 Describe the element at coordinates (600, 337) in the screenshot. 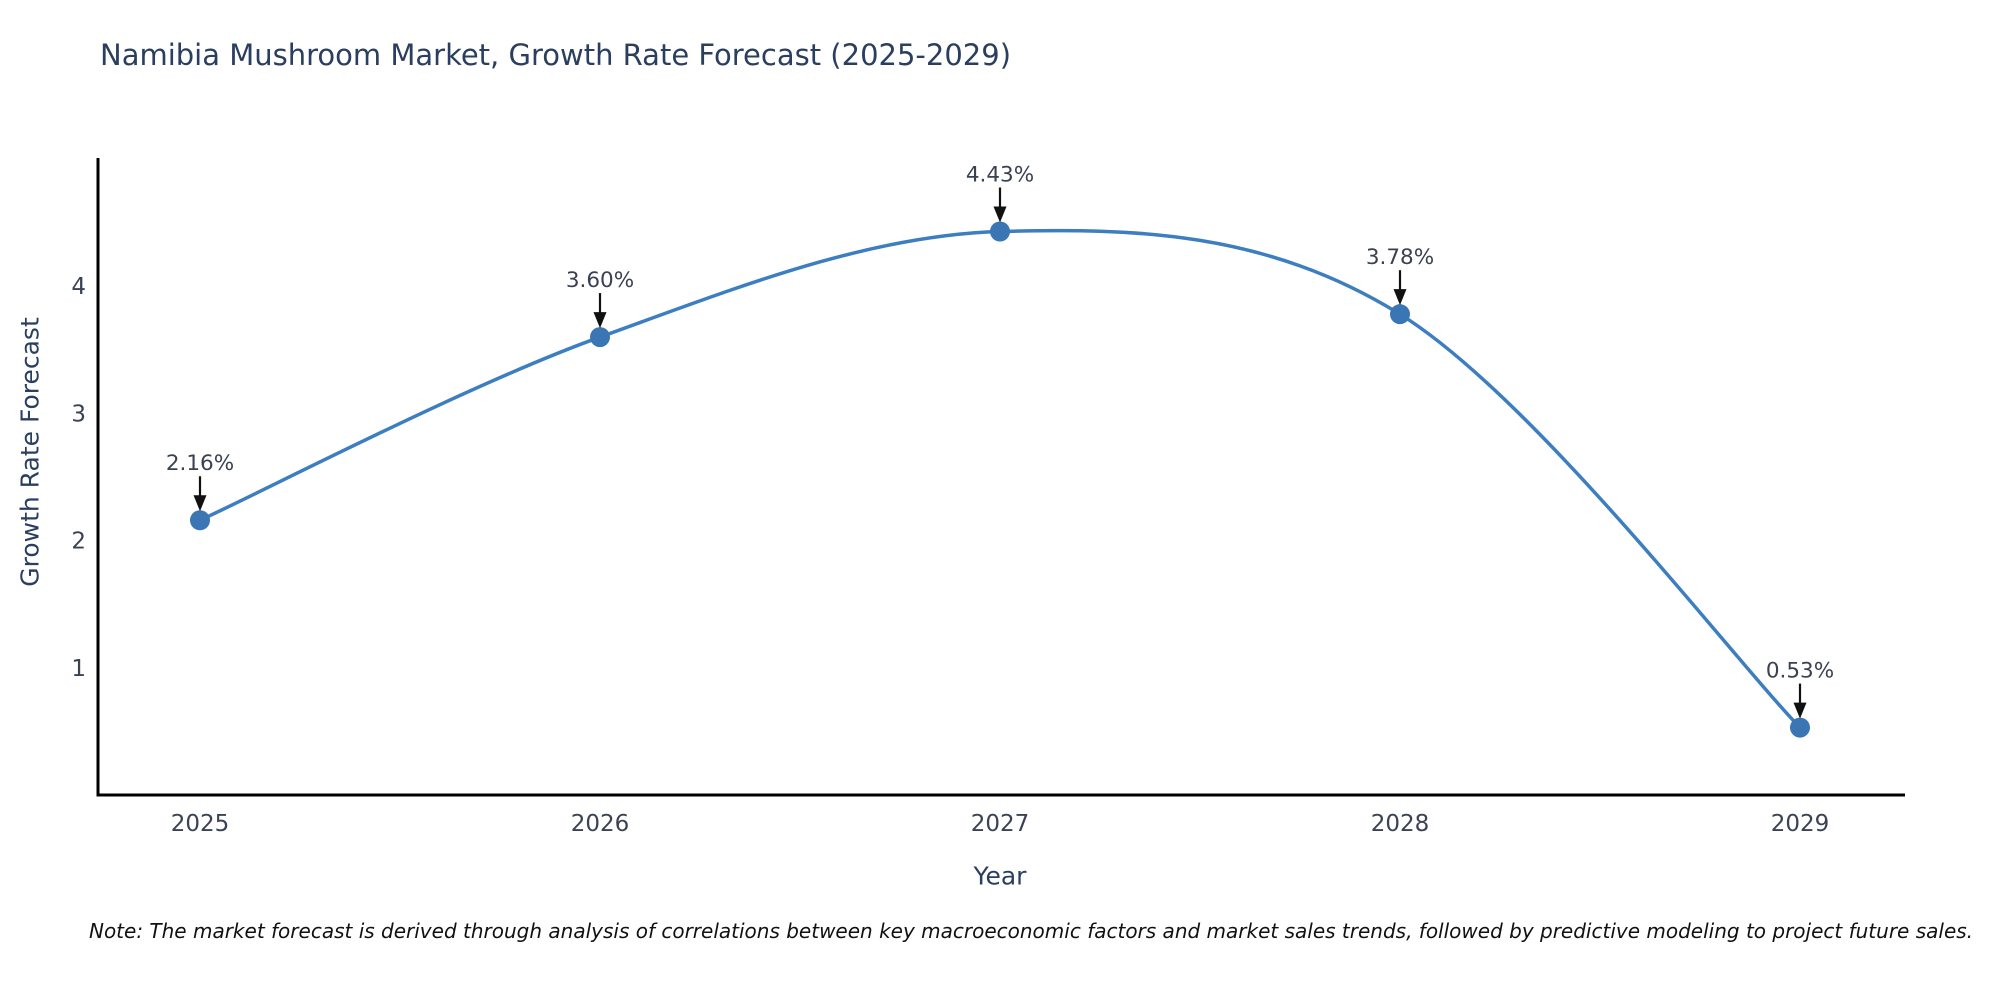

I see `data-point-marker-2026` at that location.